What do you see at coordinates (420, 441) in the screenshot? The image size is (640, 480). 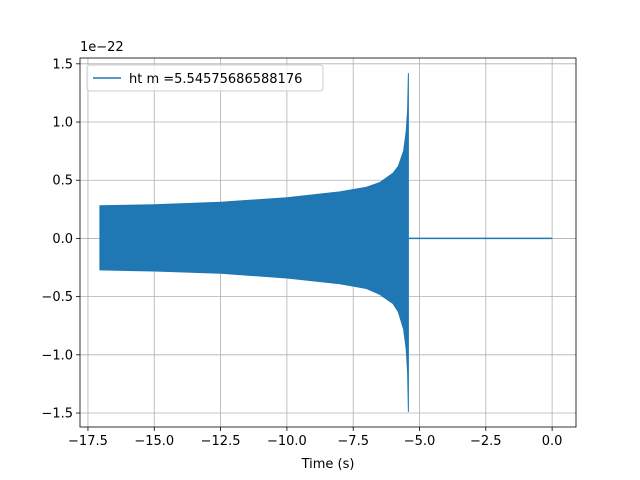 I see `x-tick-label: −5.0` at bounding box center [420, 441].